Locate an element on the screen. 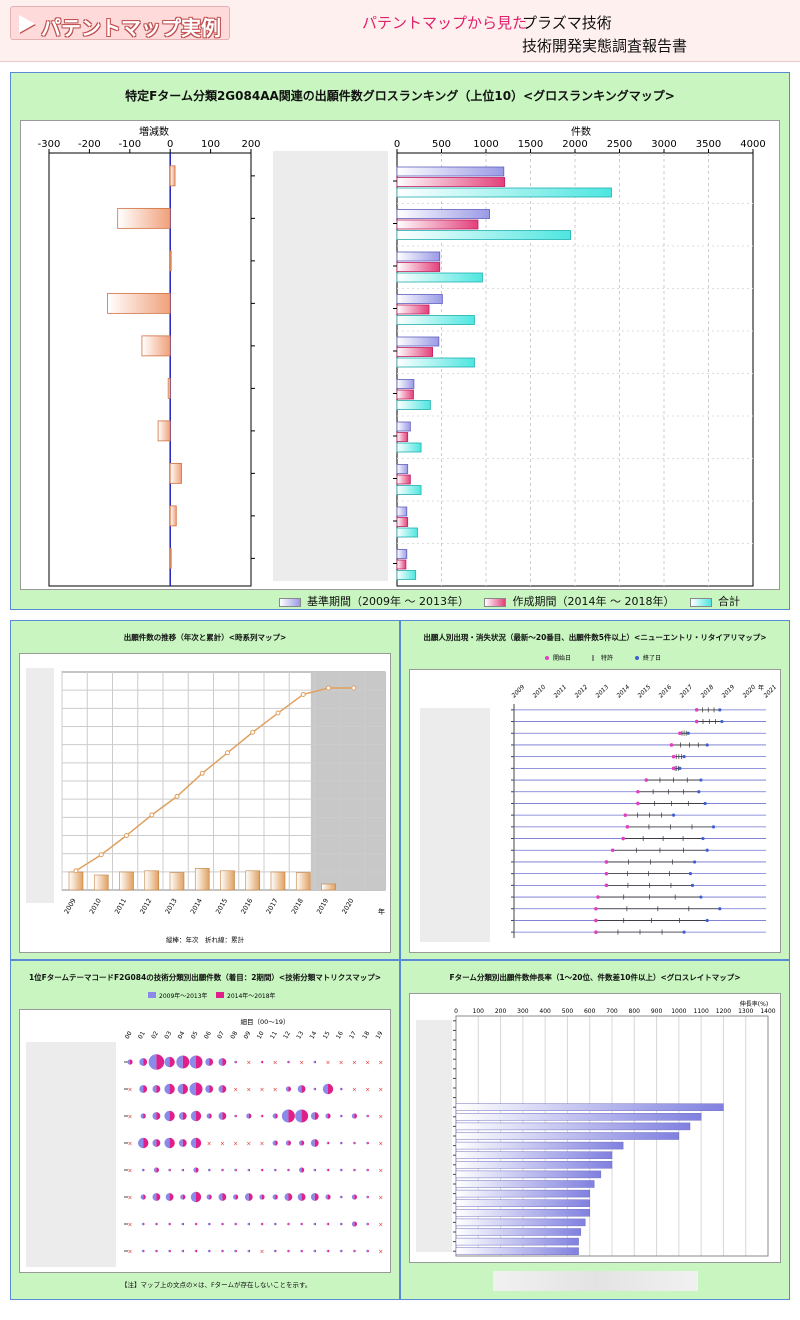 The width and height of the screenshot is (800, 1320). er-x-tick-label: 2013 is located at coordinates (602, 692).